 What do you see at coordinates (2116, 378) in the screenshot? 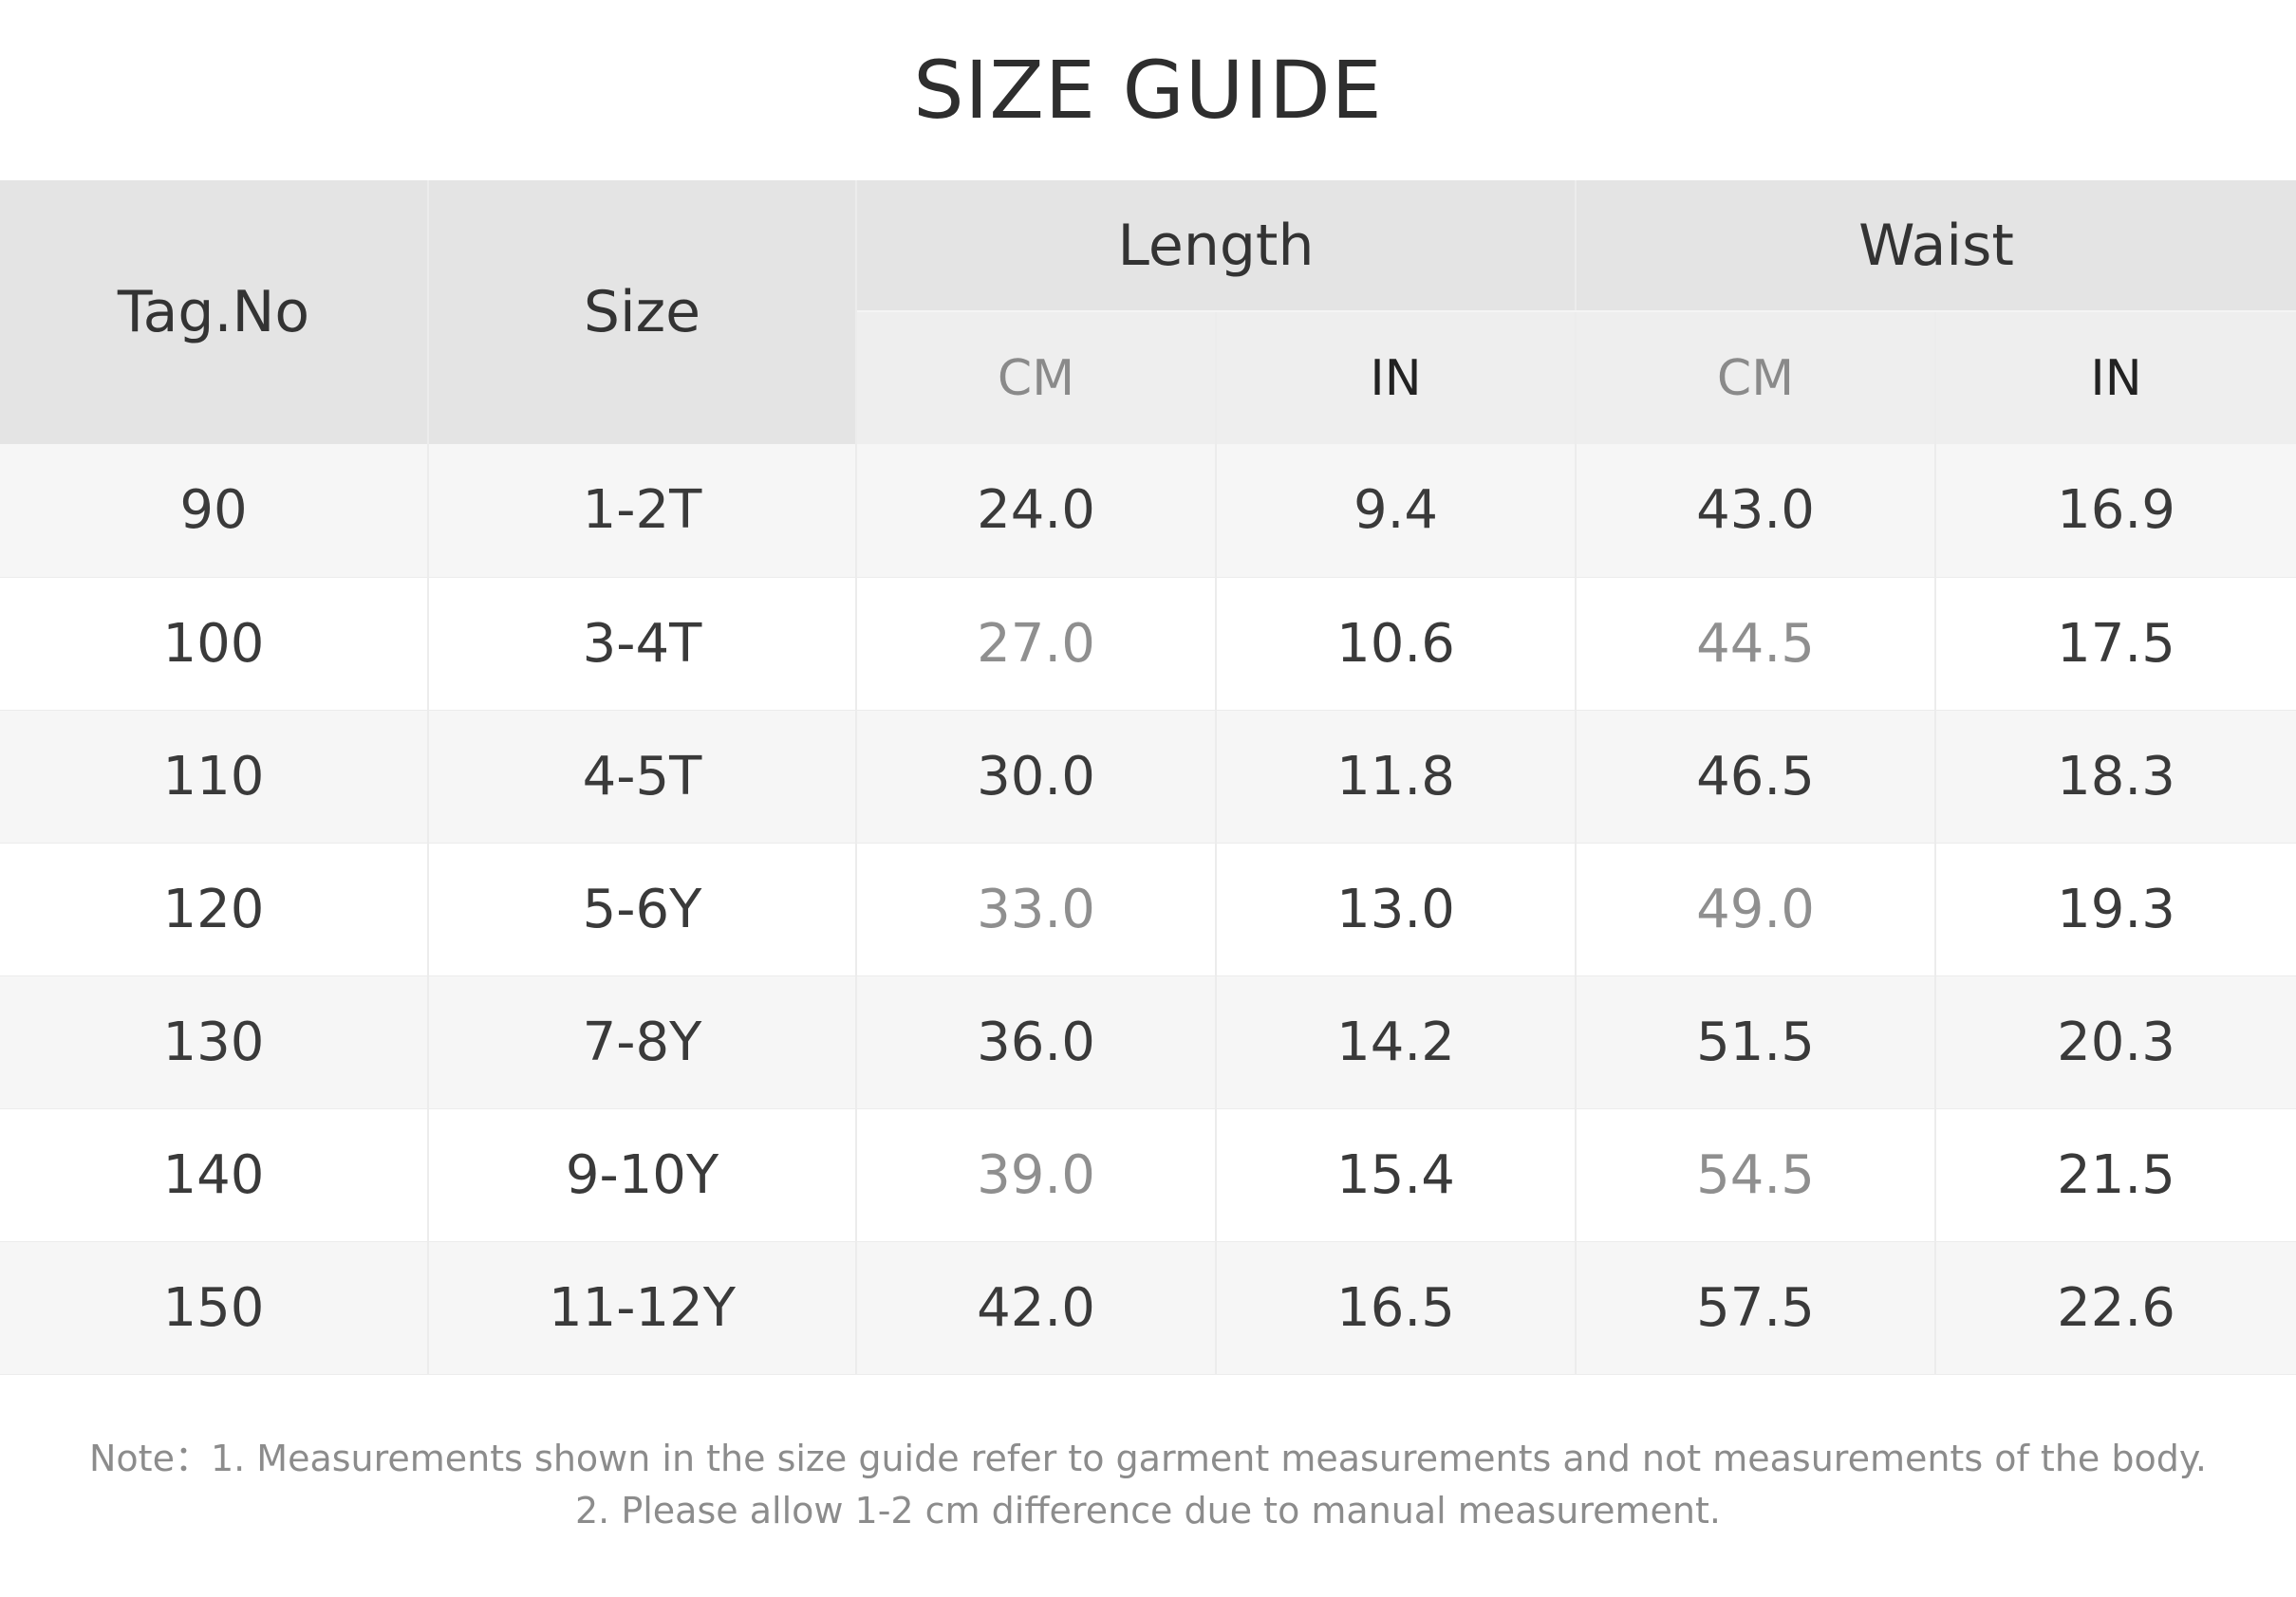
I see `header-waist-in: IN` at bounding box center [2116, 378].